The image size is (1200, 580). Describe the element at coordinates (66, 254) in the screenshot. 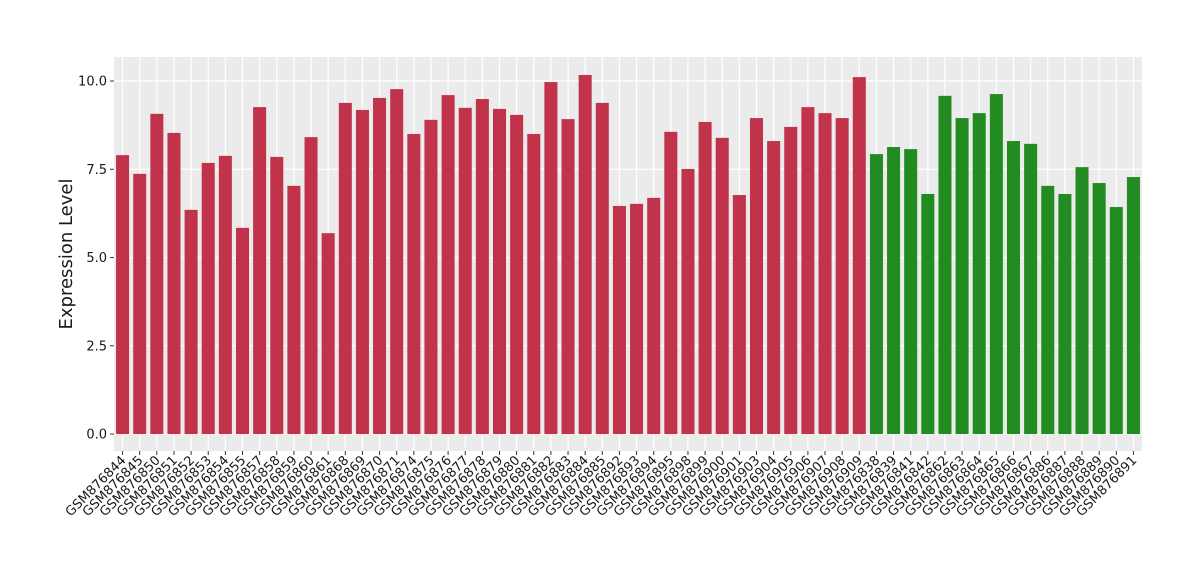

I see `y-axis-label: Expression Level` at that location.